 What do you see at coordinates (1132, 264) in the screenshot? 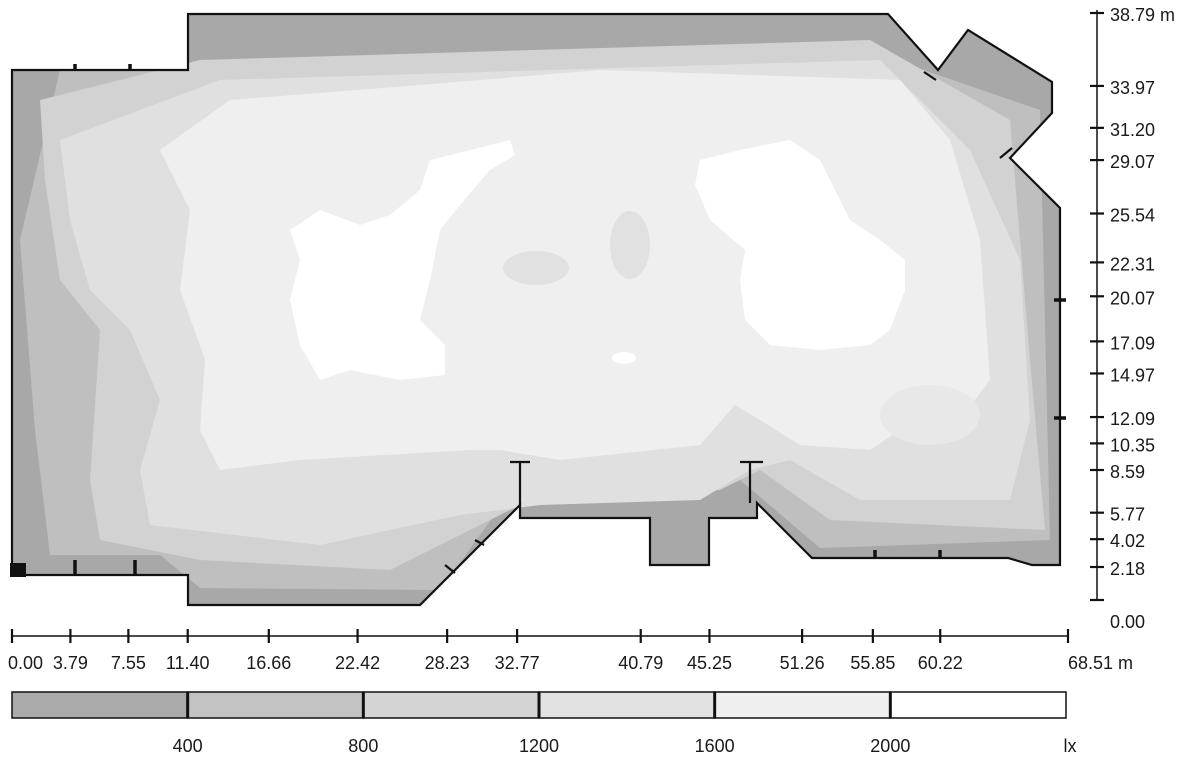
I see `y-tick-label: 22.31` at bounding box center [1132, 264].